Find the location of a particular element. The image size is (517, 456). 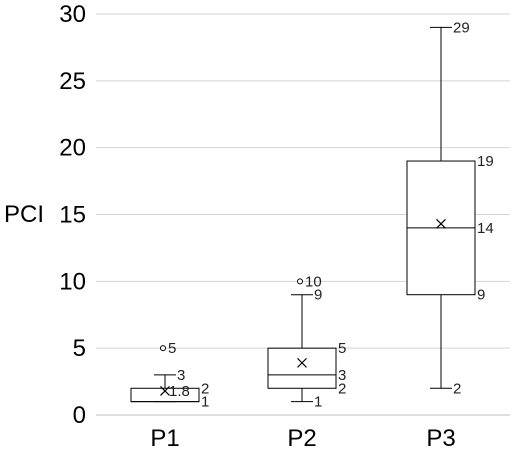

y-tick-label-5: 5 is located at coordinates (79, 348).